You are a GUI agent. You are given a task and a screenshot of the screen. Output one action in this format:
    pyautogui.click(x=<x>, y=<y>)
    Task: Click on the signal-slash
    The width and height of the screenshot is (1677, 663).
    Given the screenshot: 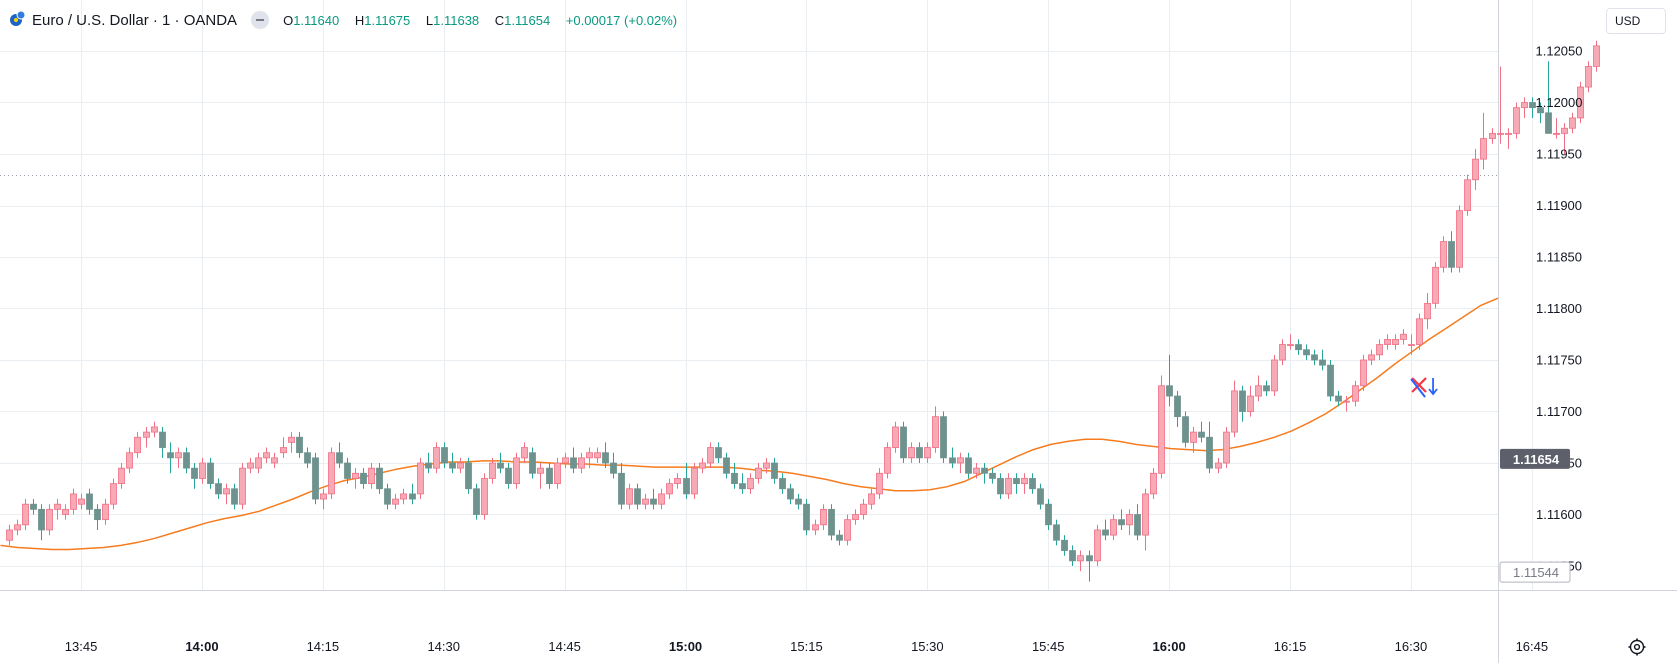 What is the action you would take?
    pyautogui.click(x=1418, y=388)
    